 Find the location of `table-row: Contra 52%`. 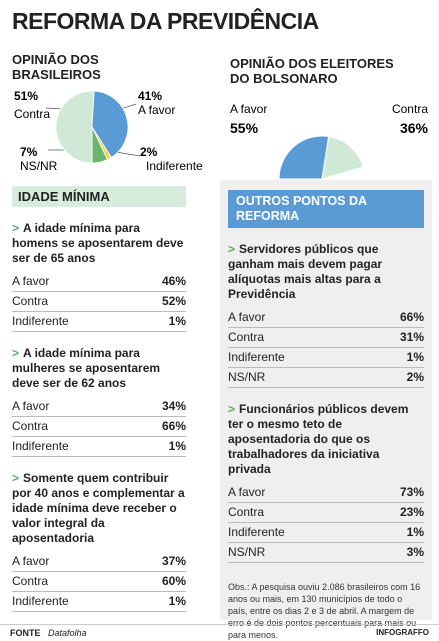

table-row: Contra 52% is located at coordinates (99, 302).